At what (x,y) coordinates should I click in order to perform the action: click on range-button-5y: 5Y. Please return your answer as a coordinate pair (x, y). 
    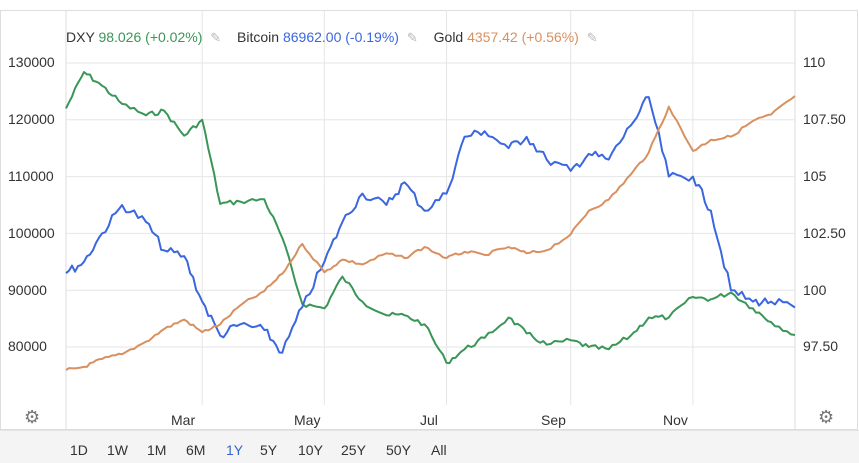
    Looking at the image, I should click on (269, 450).